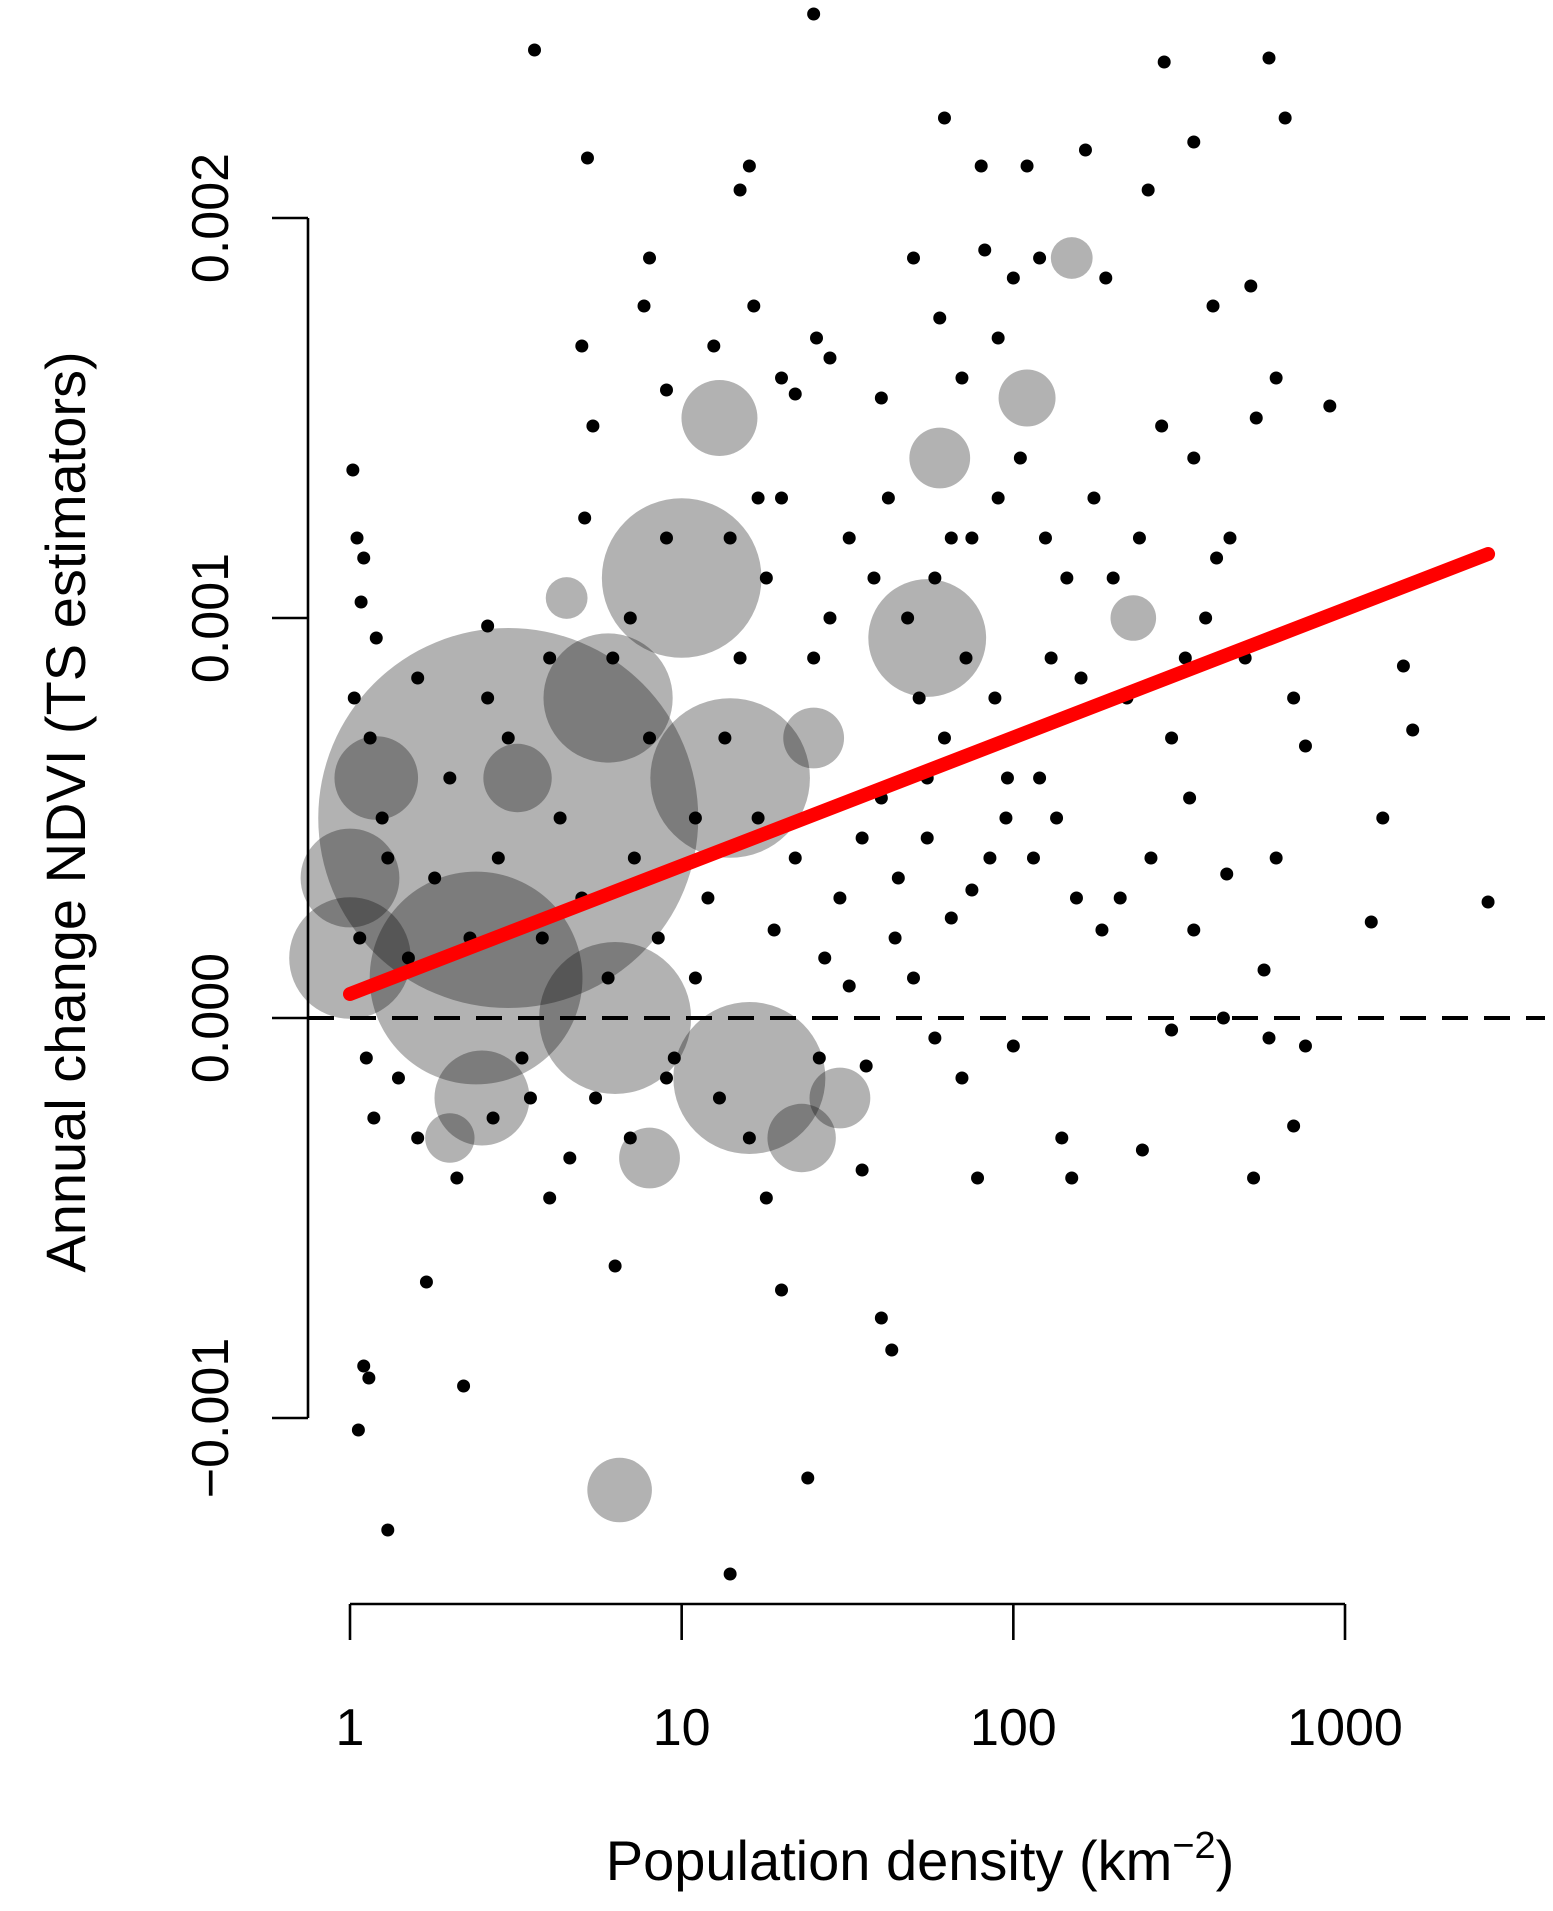 The height and width of the screenshot is (1911, 1553). Describe the element at coordinates (889, 1860) in the screenshot. I see `x-axis-title-main: Population density (km` at that location.